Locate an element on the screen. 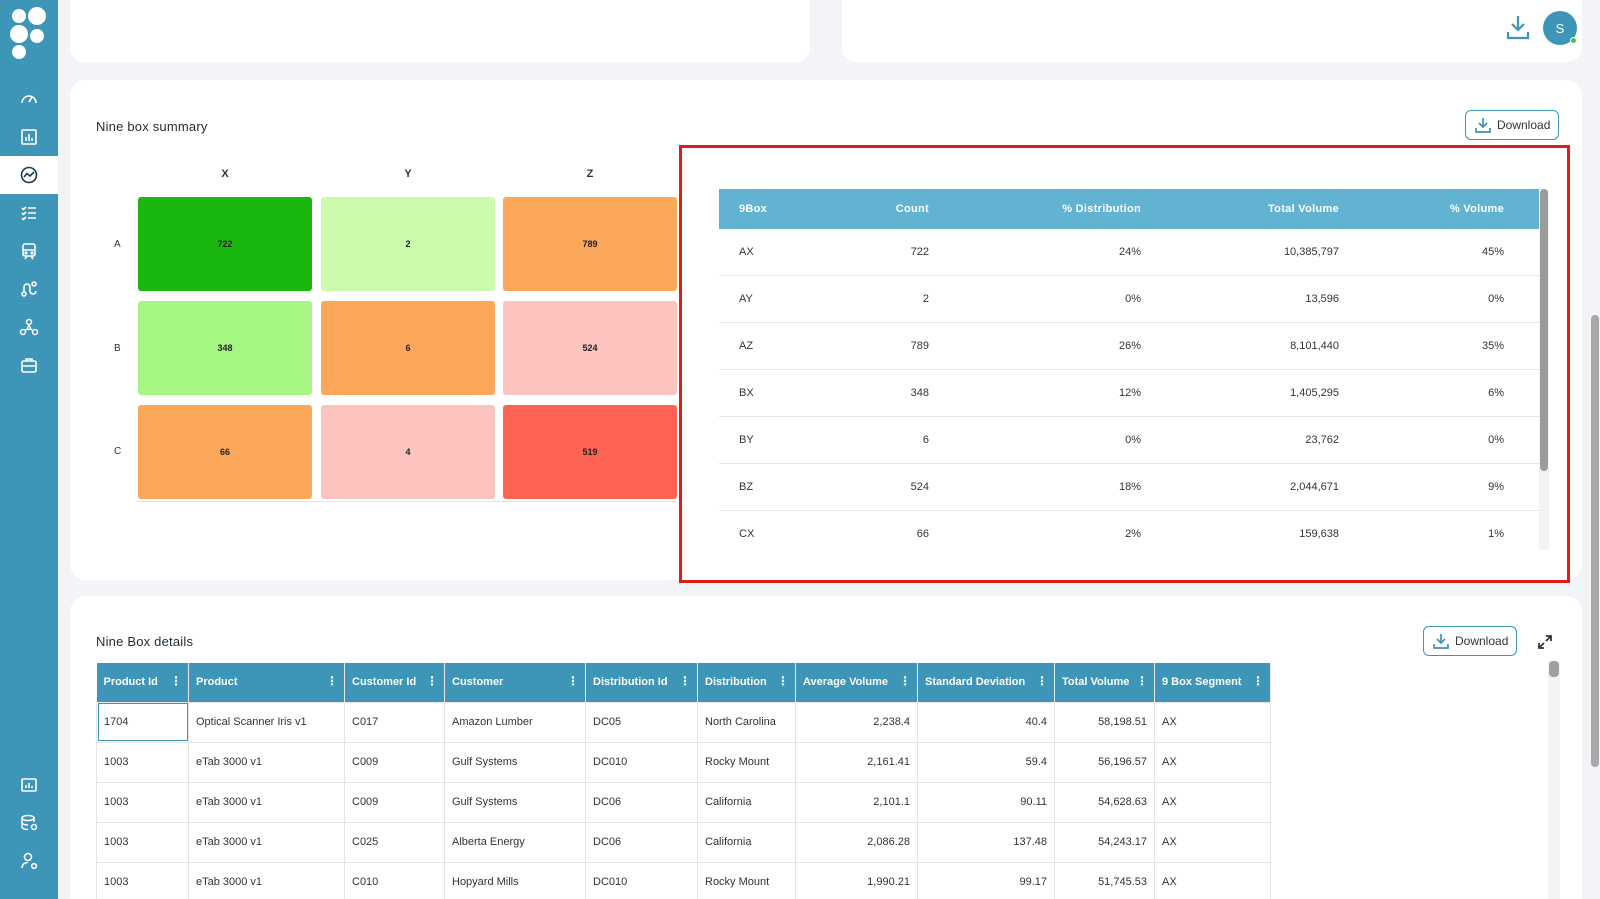 The image size is (1600, 899). cell-average-volume: 2,161.41 is located at coordinates (856, 762).